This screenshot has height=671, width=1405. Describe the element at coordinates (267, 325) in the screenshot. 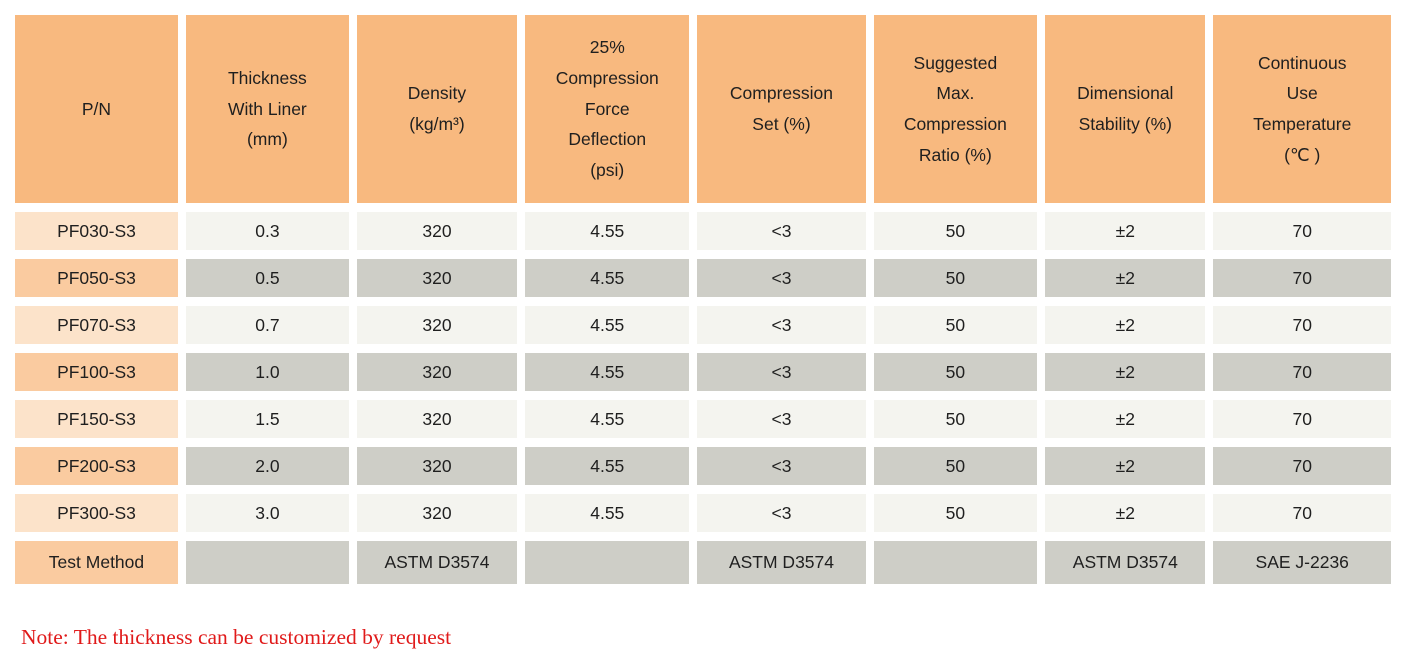

I see `cell-thickness: 0.7` at that location.